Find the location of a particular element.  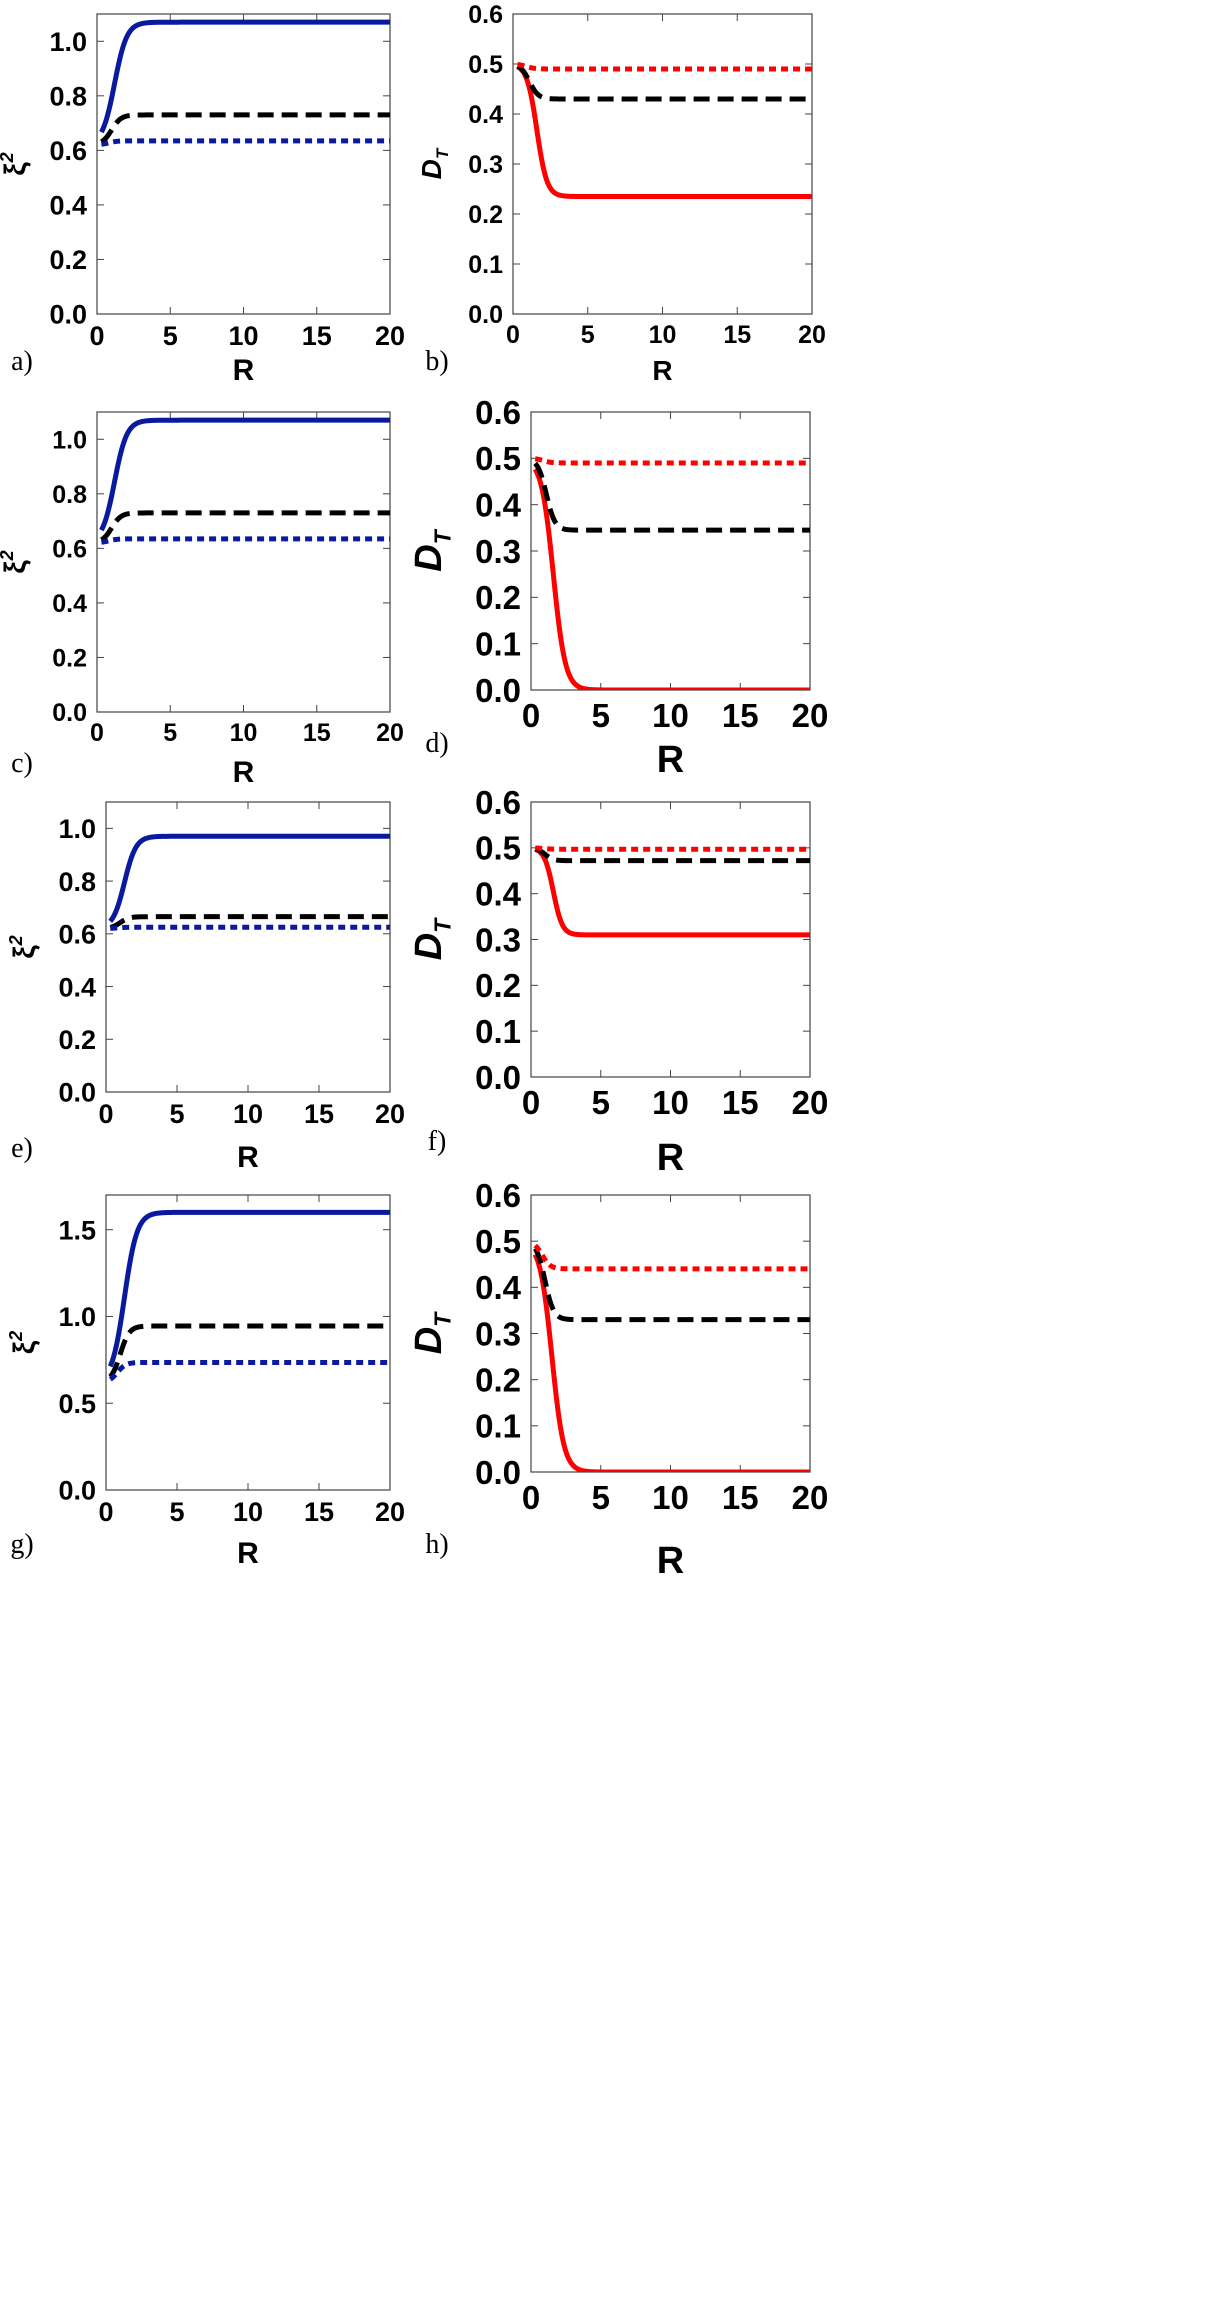

panel-label: d) is located at coordinates (436, 743).